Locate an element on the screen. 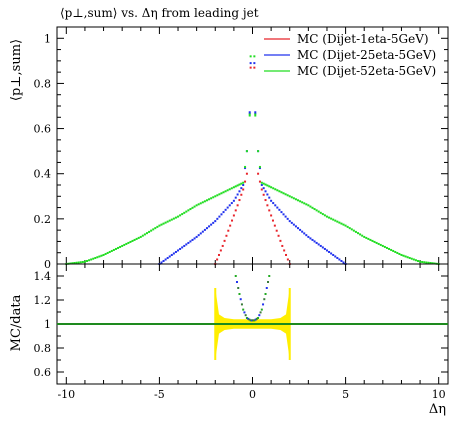 This screenshot has width=461, height=422. x-tick-label: 10 is located at coordinates (439, 394).